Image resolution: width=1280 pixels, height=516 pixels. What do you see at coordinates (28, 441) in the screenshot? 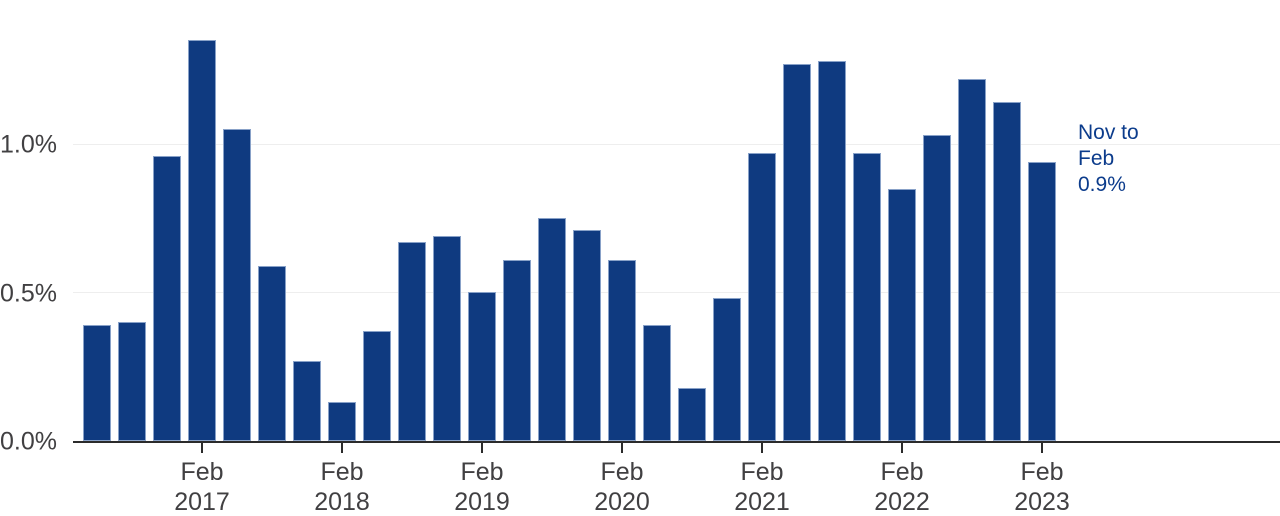
I see `y-axis-tick-label: 0.0%` at bounding box center [28, 441].